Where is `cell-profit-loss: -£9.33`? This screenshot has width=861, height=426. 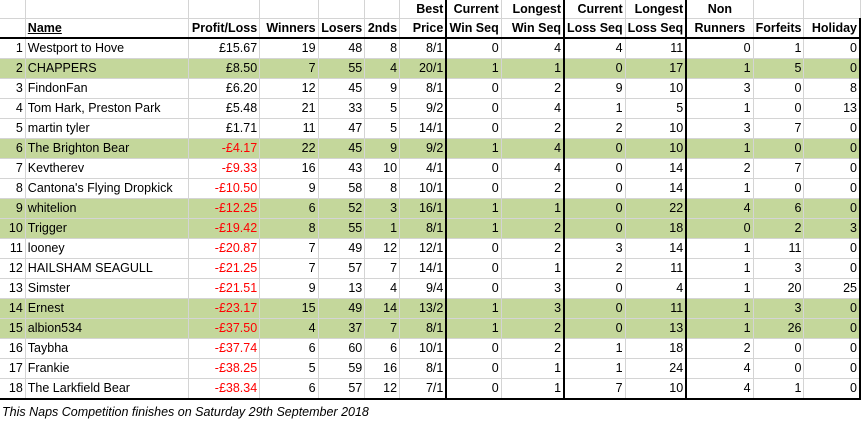
cell-profit-loss: -£9.33 is located at coordinates (224, 168).